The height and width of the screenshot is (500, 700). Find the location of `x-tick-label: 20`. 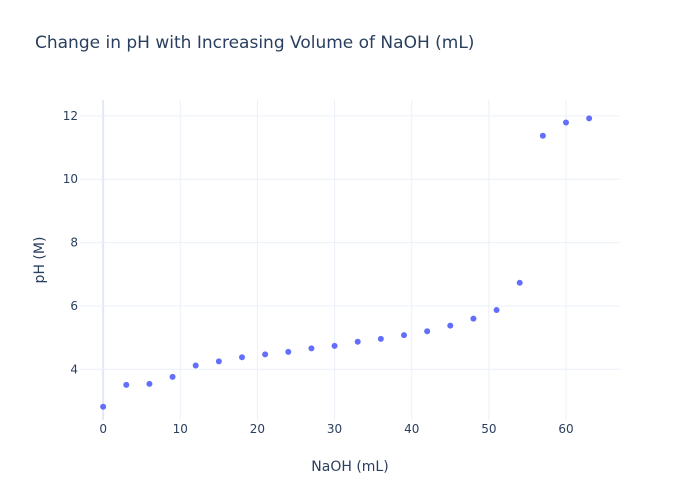

x-tick-label: 20 is located at coordinates (257, 429).